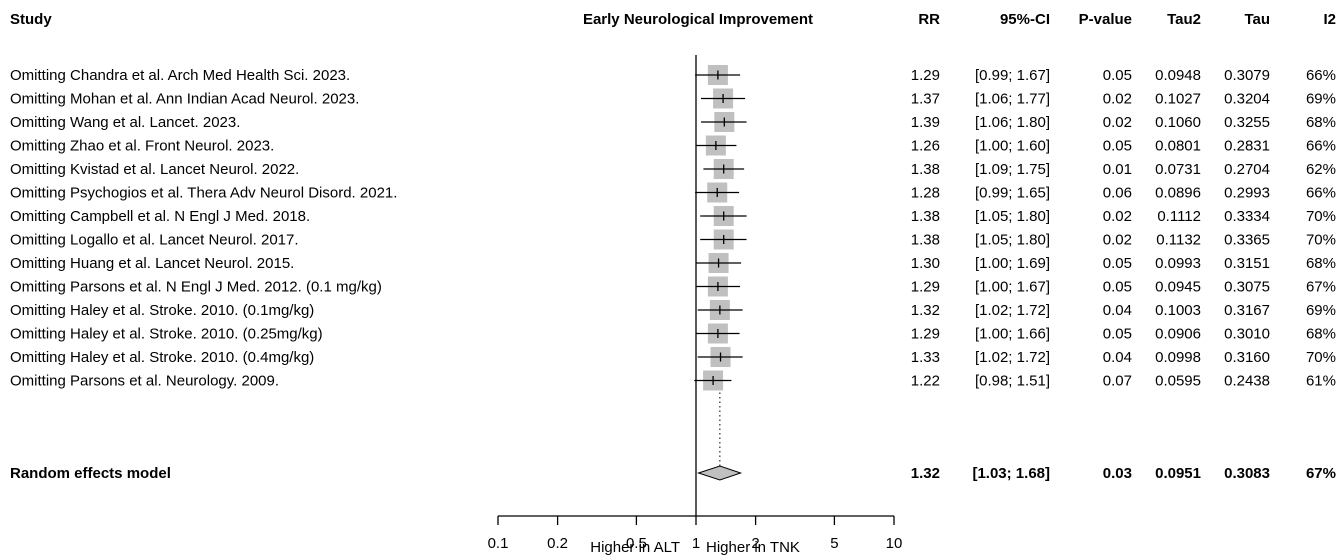 Image resolution: width=1338 pixels, height=557 pixels. Describe the element at coordinates (1321, 287) in the screenshot. I see `i2-value: 67%` at that location.